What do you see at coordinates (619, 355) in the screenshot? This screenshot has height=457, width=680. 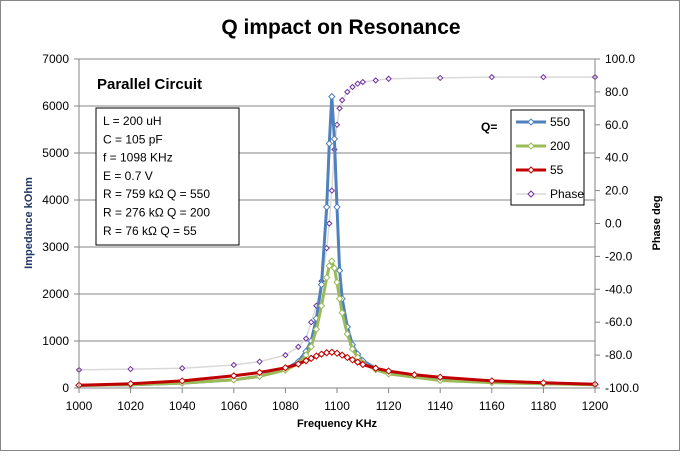 I see `y2-tick-label: -80.0` at bounding box center [619, 355].